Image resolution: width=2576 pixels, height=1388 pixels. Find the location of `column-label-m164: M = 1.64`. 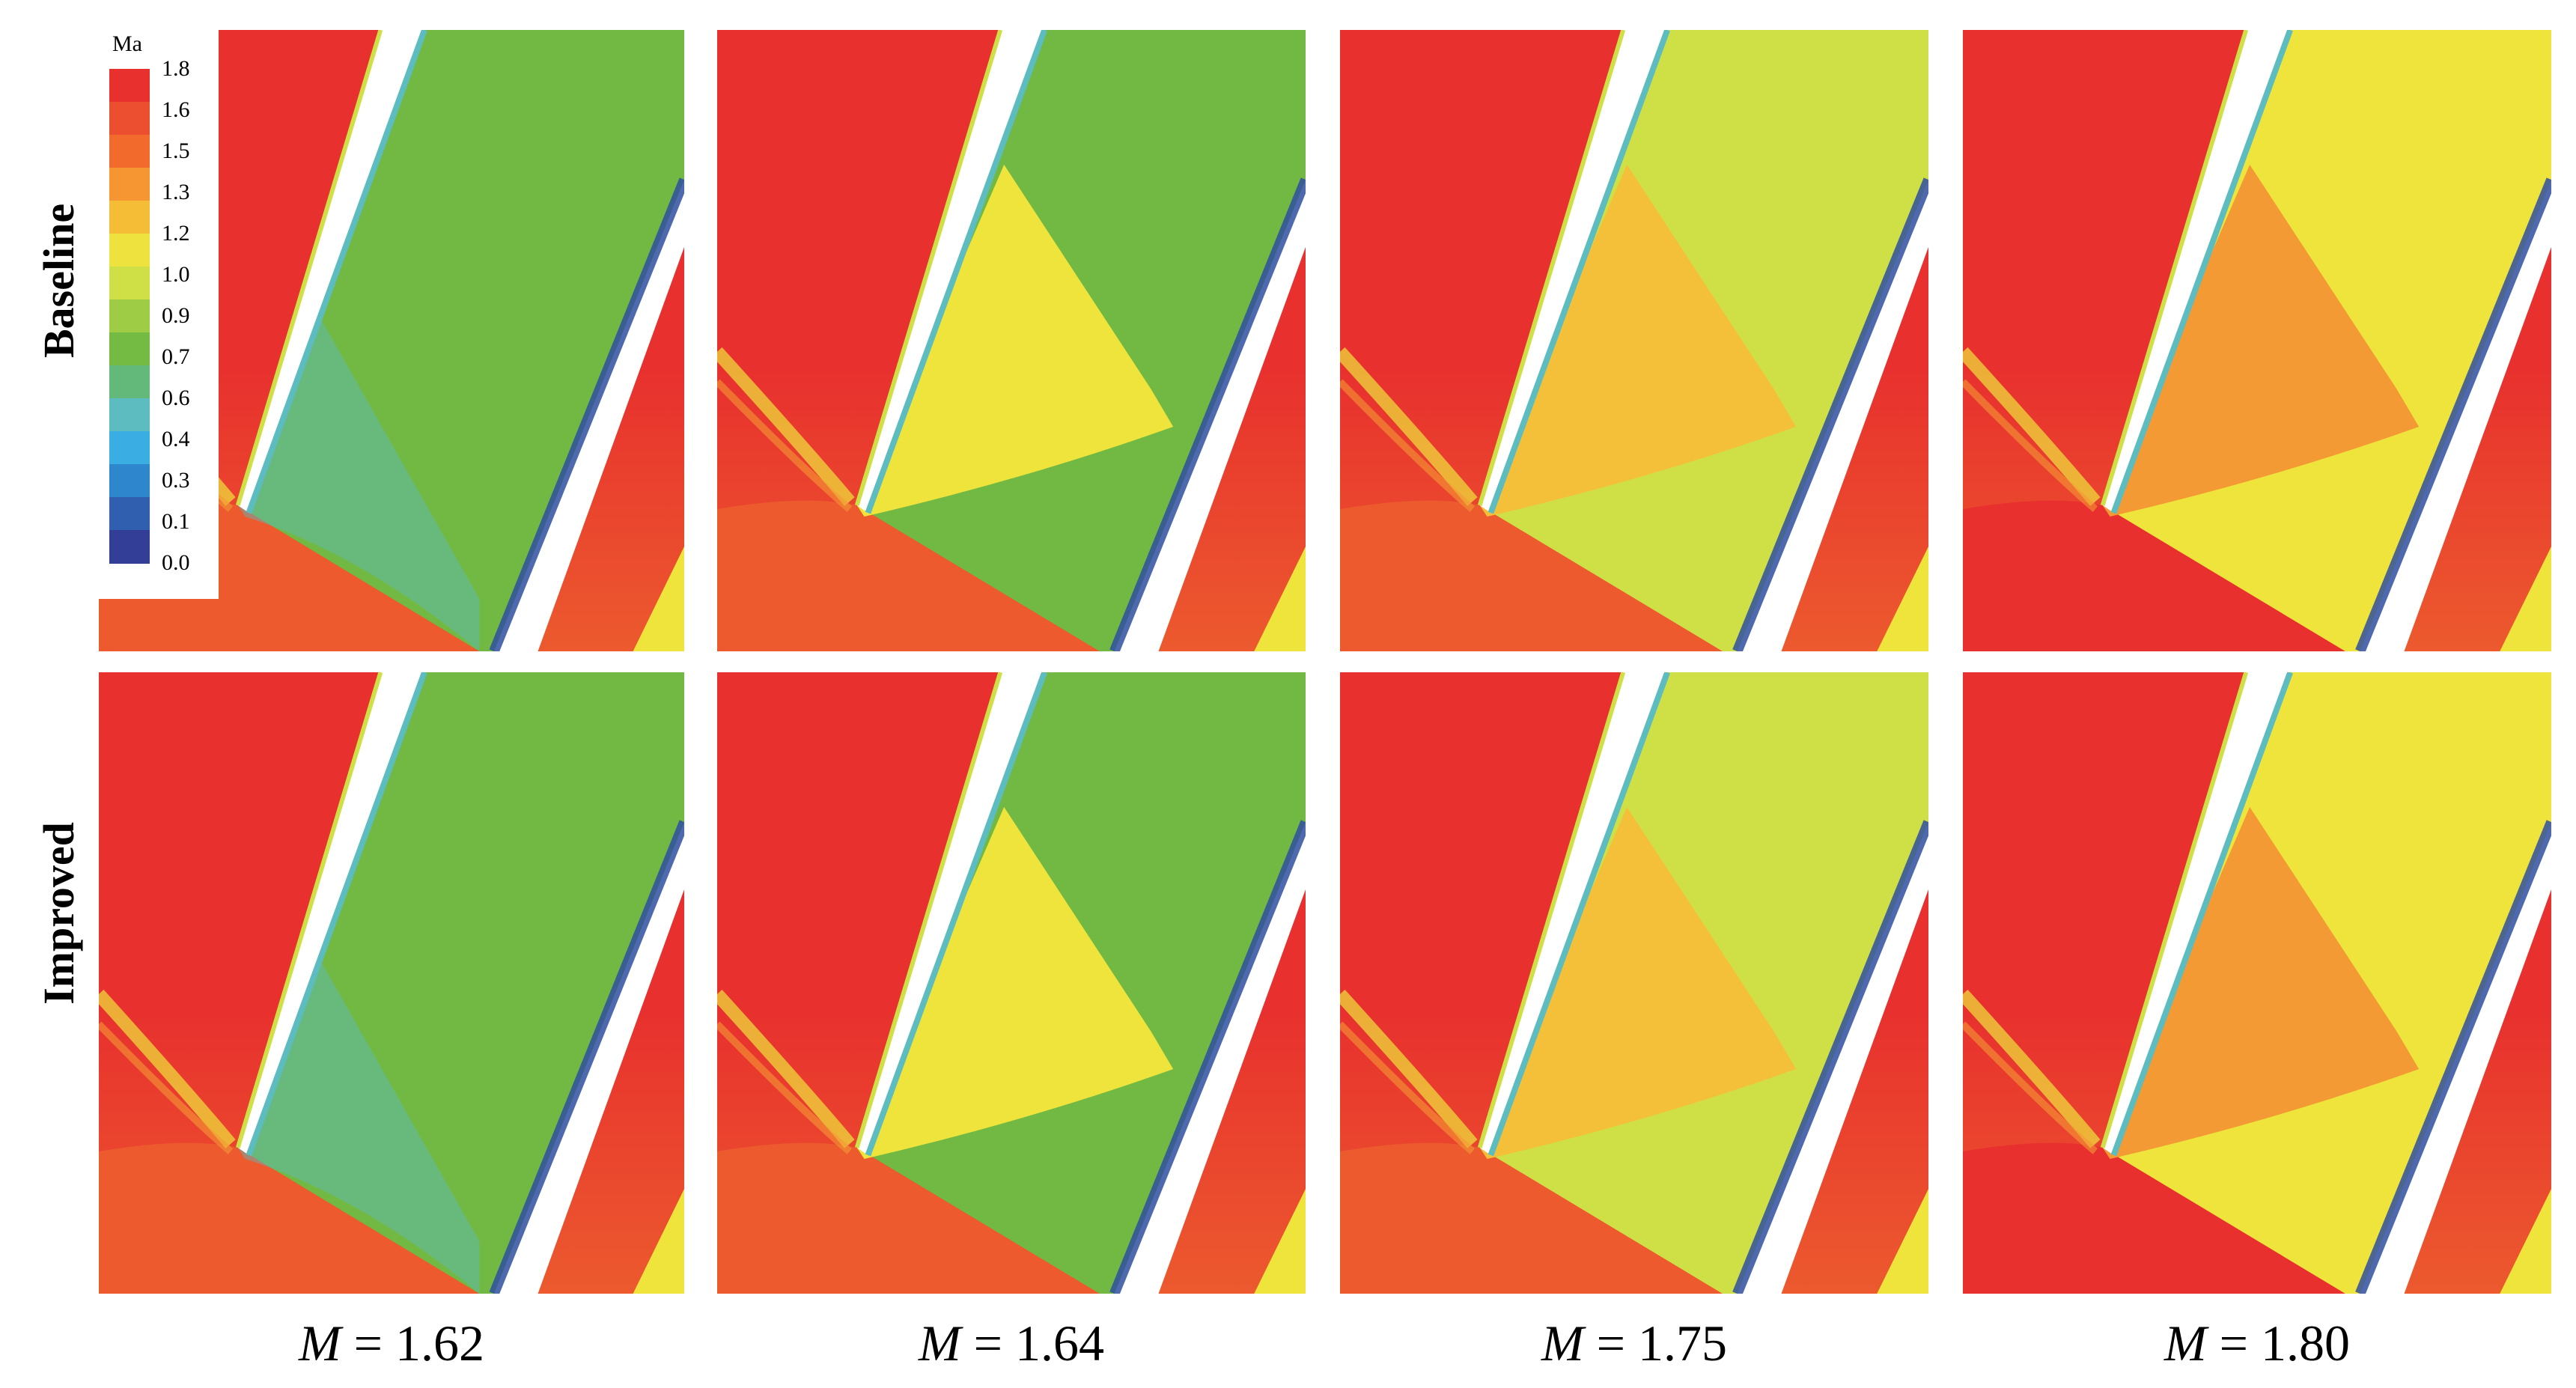

column-label-m164: M = 1.64 is located at coordinates (1011, 1343).